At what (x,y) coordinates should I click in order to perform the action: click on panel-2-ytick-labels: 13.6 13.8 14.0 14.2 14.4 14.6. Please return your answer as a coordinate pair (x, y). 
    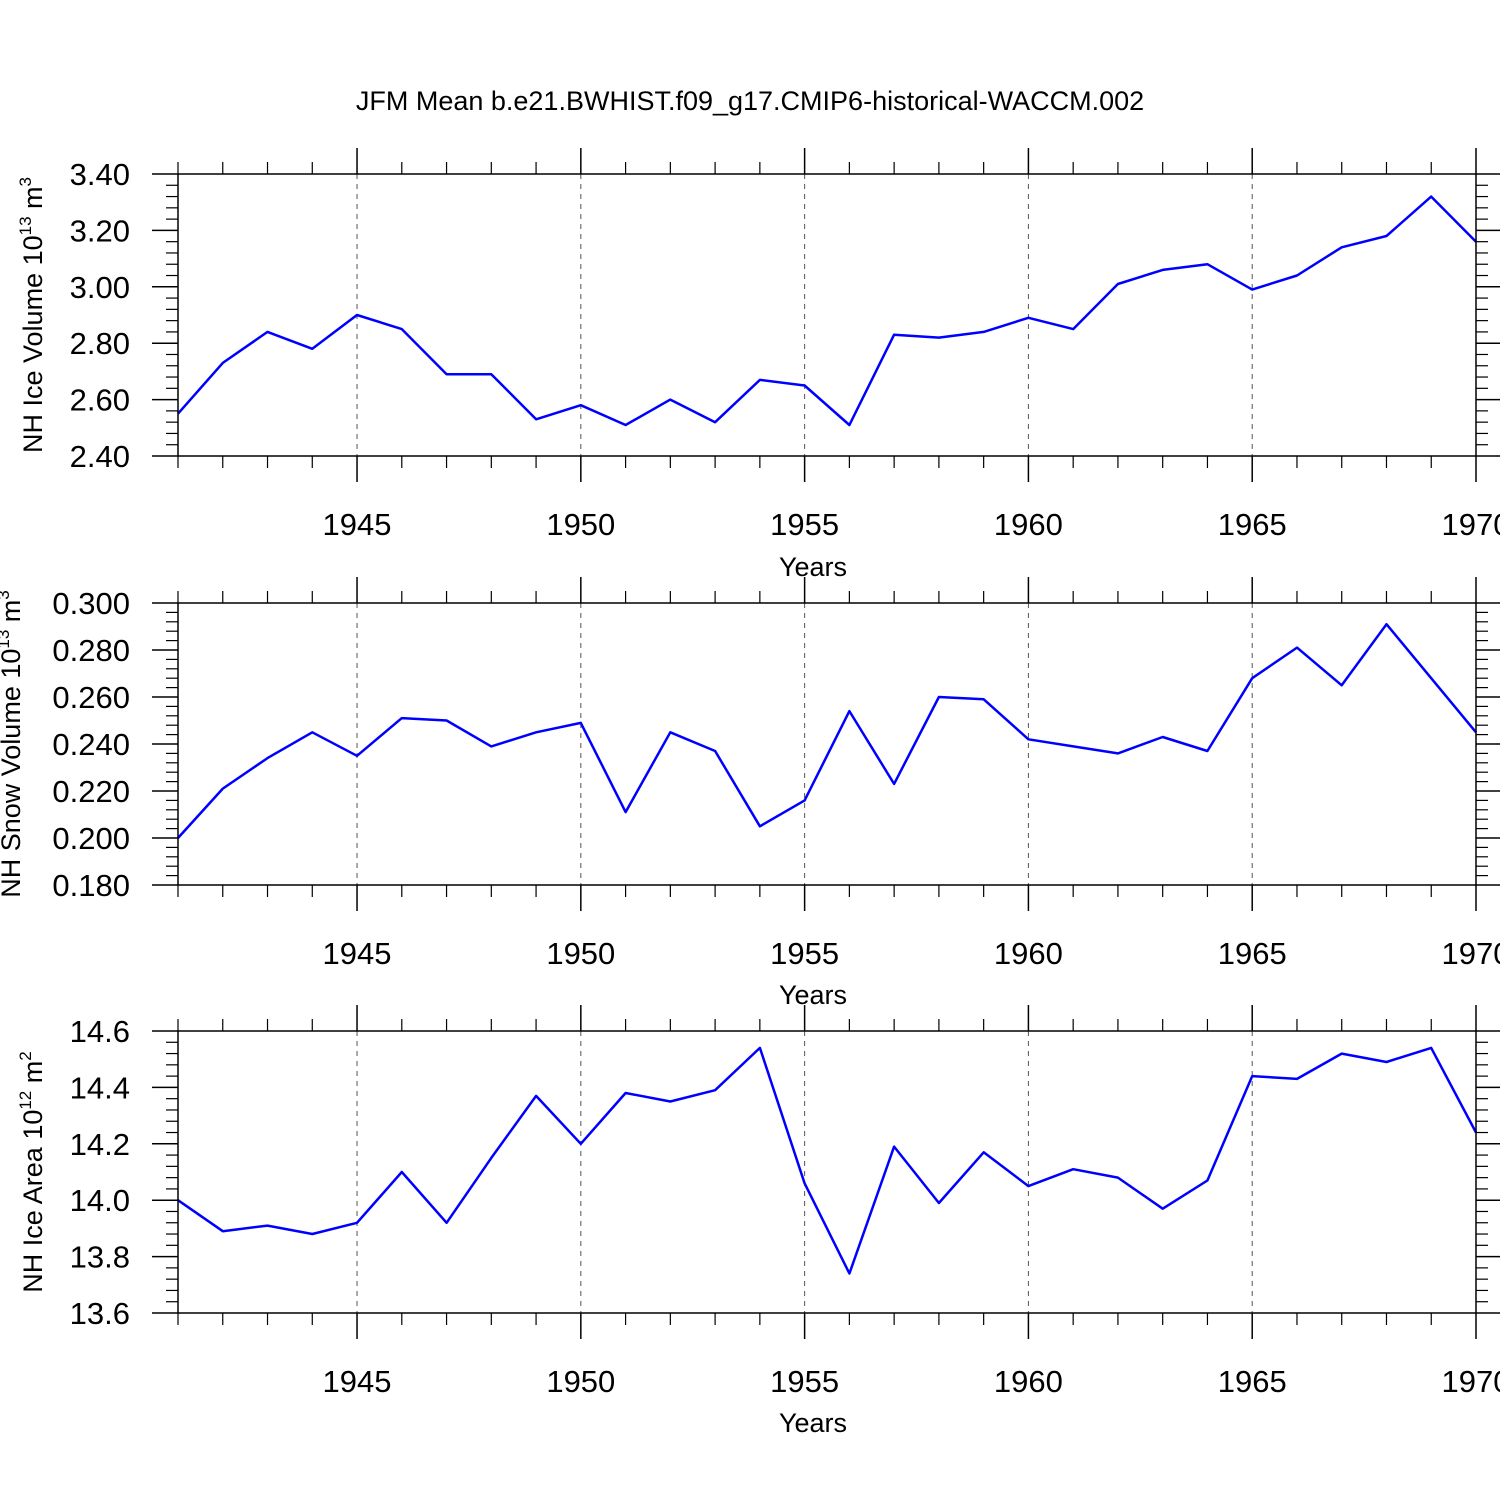
    Looking at the image, I should click on (100, 1172).